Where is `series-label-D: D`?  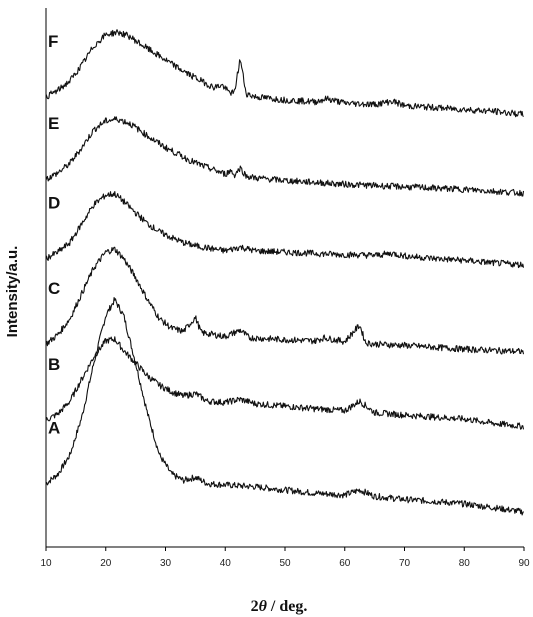
series-label-D: D is located at coordinates (54, 202).